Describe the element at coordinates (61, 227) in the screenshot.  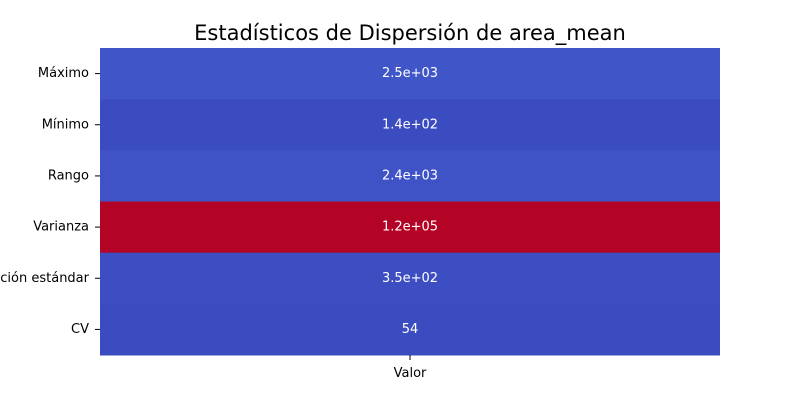
I see `y-tick-label: Varianza` at that location.